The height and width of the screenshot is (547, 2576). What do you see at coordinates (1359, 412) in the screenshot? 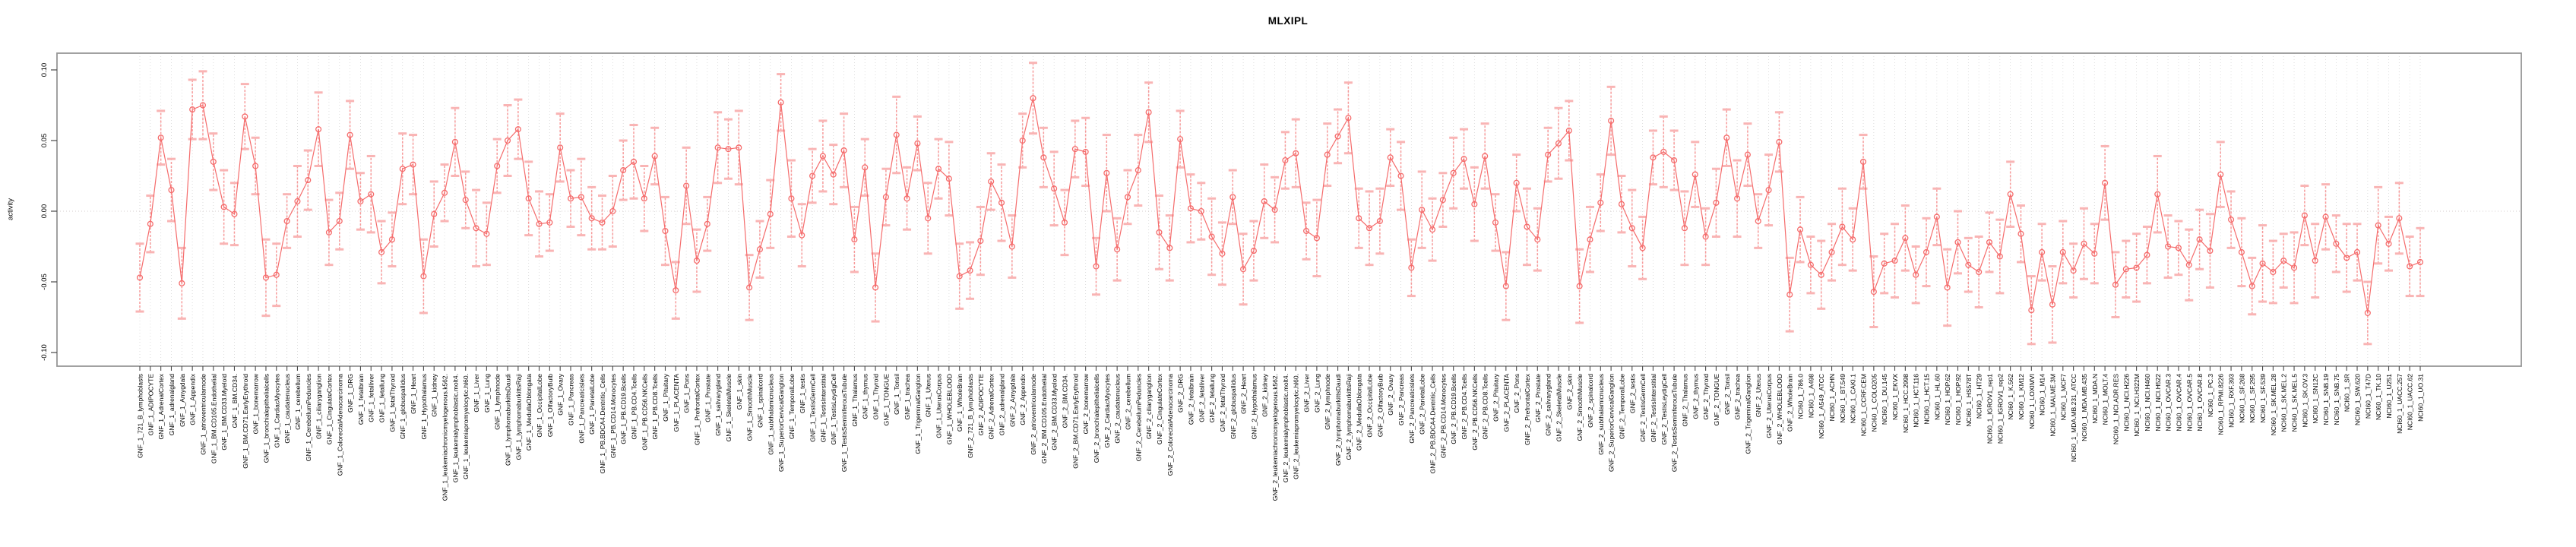
I see `x-tick-label: GNF_2_MedullaOblongata` at bounding box center [1359, 412].